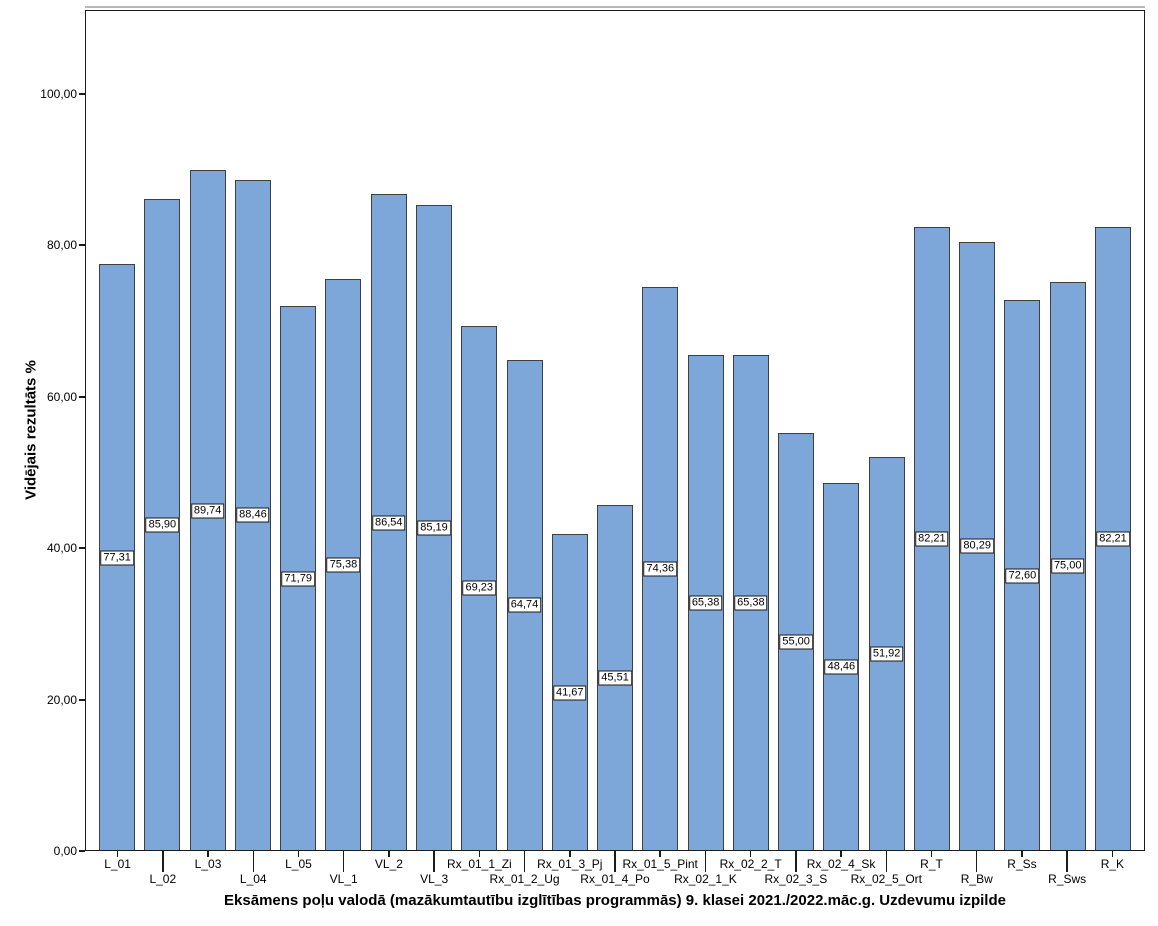 This screenshot has height=926, width=1158. I want to click on bar-Rx_01_3_Pj: 41,67, so click(569, 692).